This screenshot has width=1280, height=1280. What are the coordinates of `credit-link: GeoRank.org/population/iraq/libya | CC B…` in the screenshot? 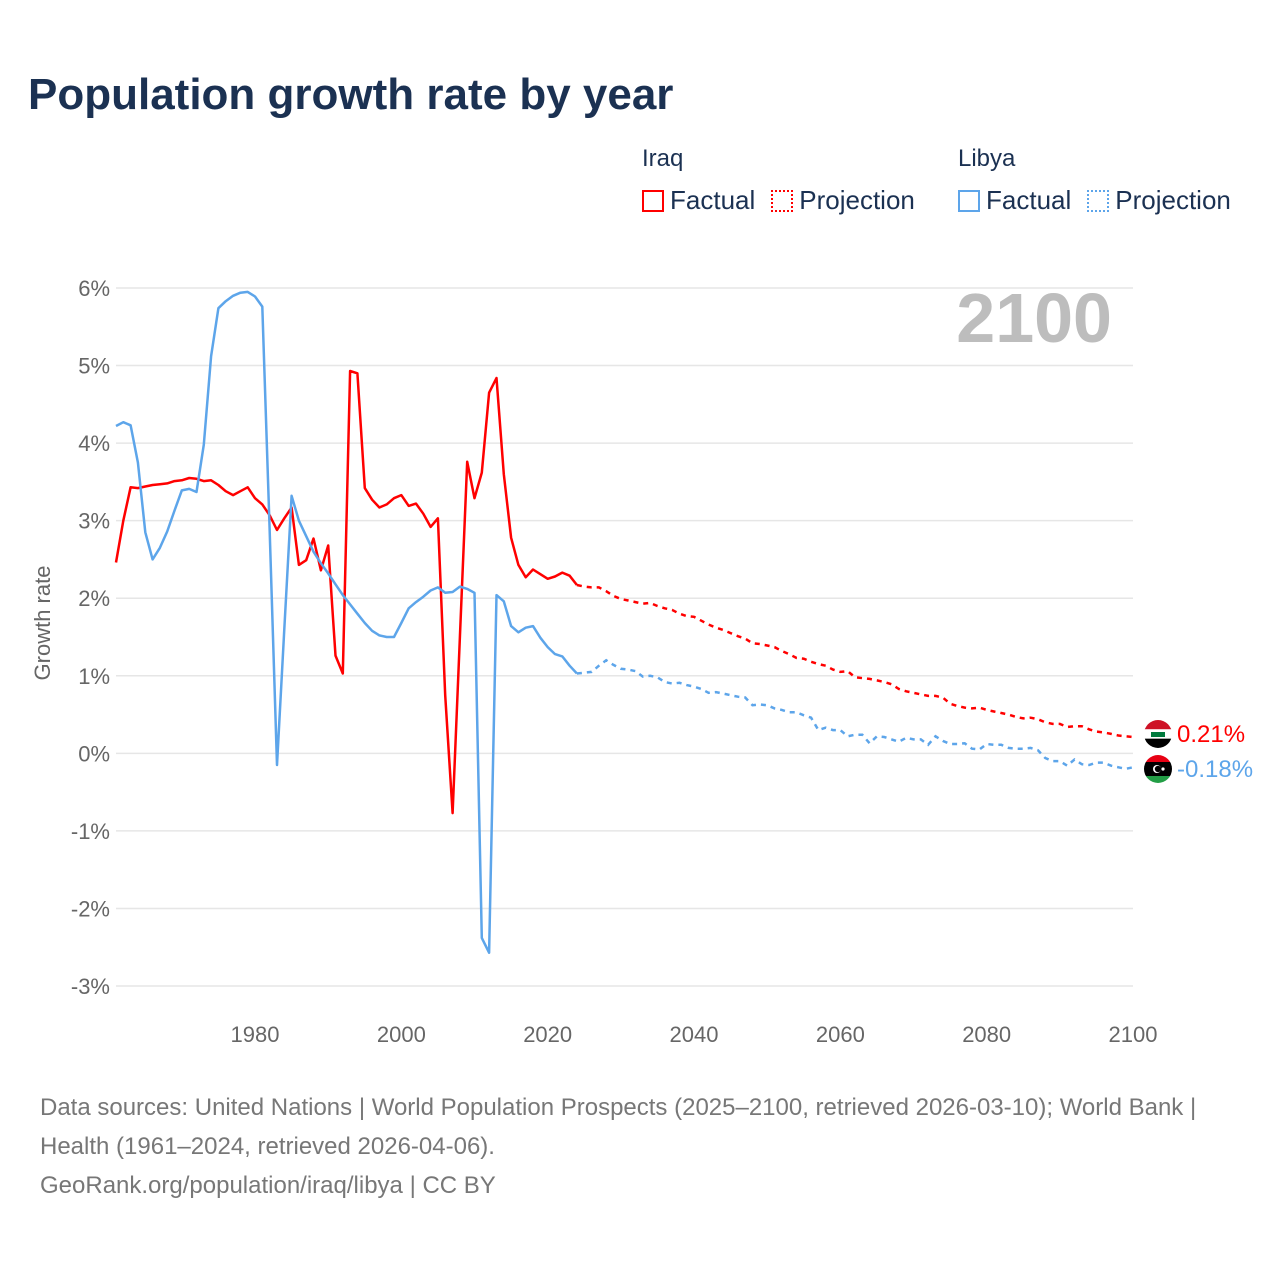 It's located at (268, 1185).